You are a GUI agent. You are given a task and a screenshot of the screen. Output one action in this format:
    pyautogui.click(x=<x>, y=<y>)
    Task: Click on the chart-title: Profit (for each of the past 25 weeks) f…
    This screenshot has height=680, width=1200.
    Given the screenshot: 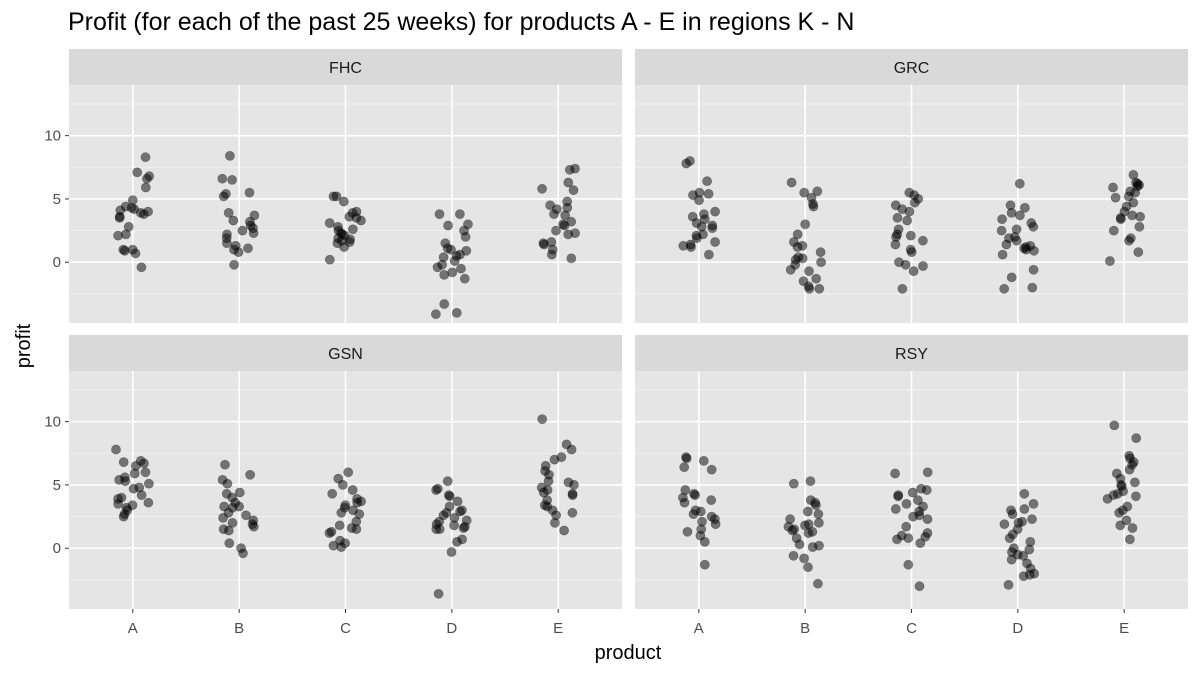 What is the action you would take?
    pyautogui.click(x=461, y=22)
    